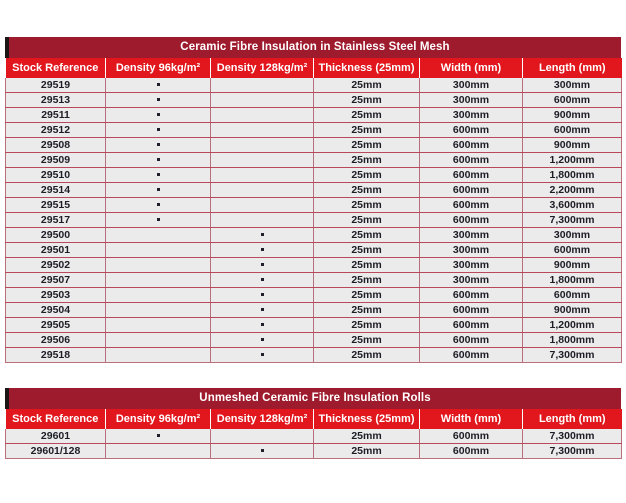 This screenshot has height=503, width=626. I want to click on cell-length: 2,200mm, so click(572, 190).